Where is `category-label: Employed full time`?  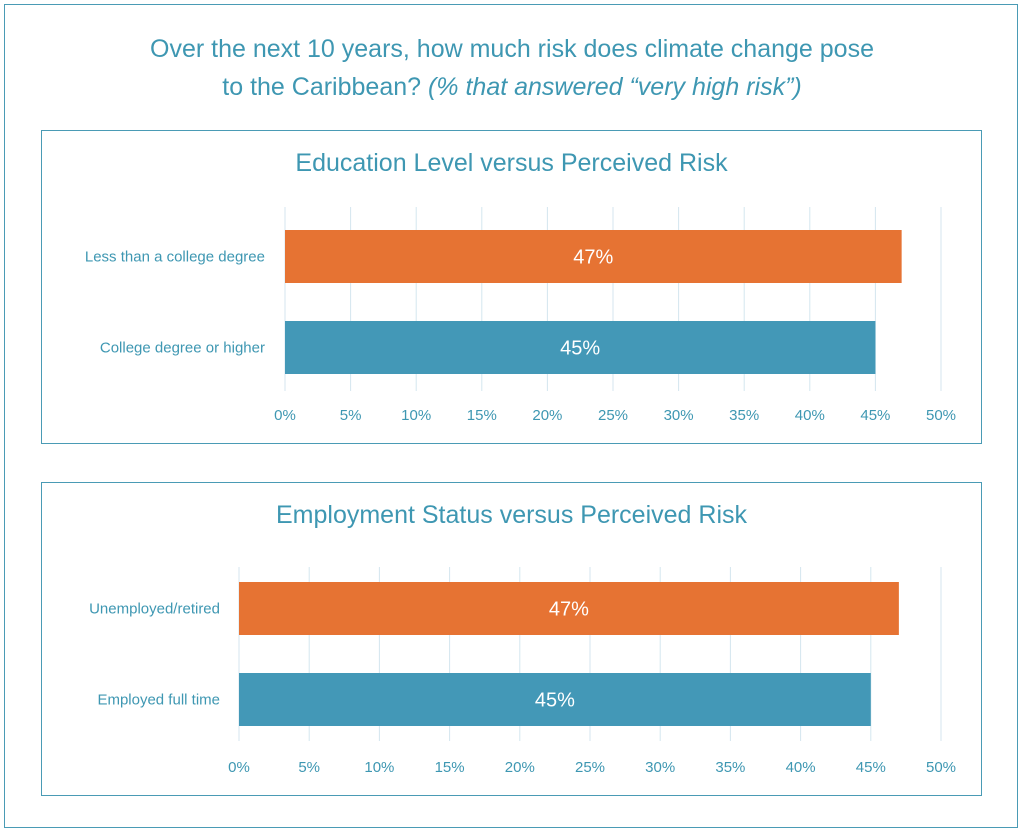 category-label: Employed full time is located at coordinates (158, 700).